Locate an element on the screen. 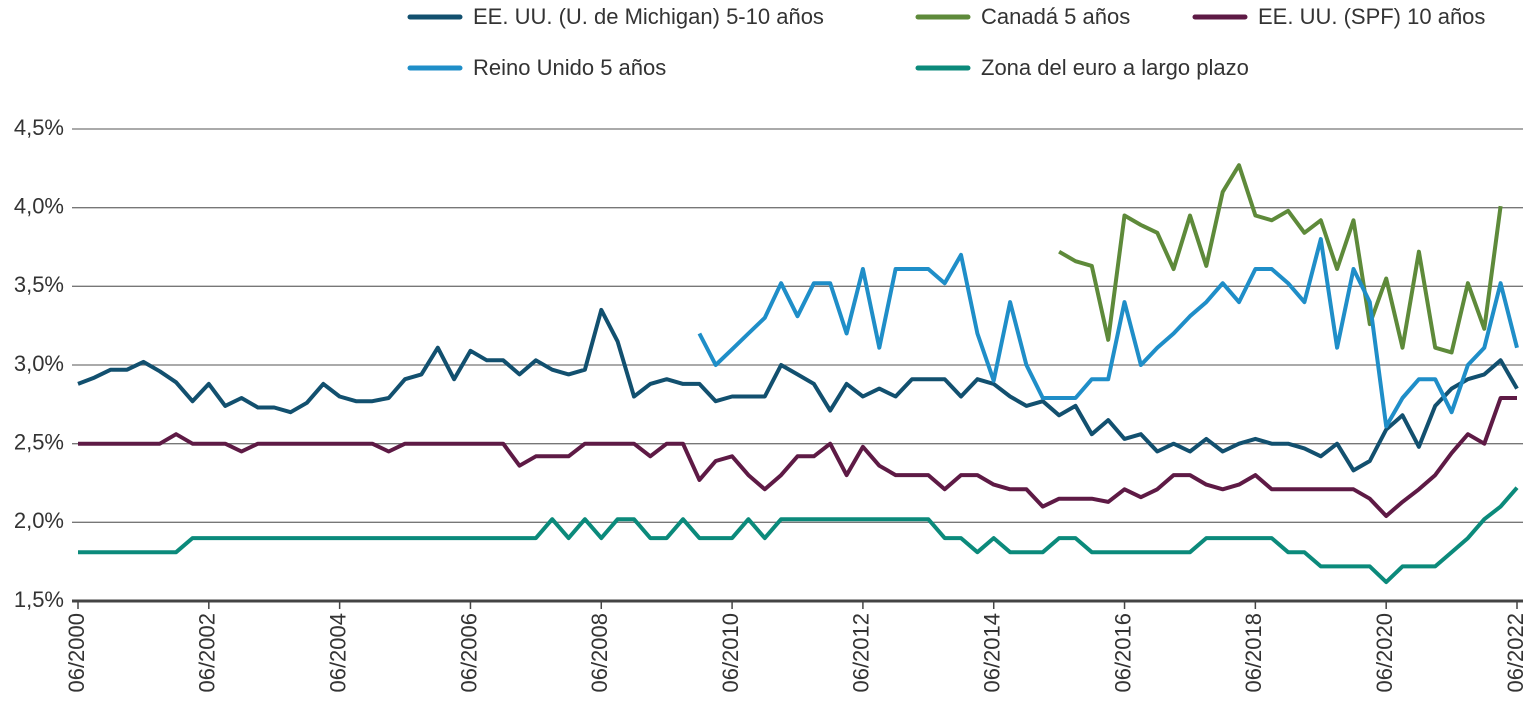 The image size is (1532, 720). x-tick-label: 06/2018 is located at coordinates (1253, 653).